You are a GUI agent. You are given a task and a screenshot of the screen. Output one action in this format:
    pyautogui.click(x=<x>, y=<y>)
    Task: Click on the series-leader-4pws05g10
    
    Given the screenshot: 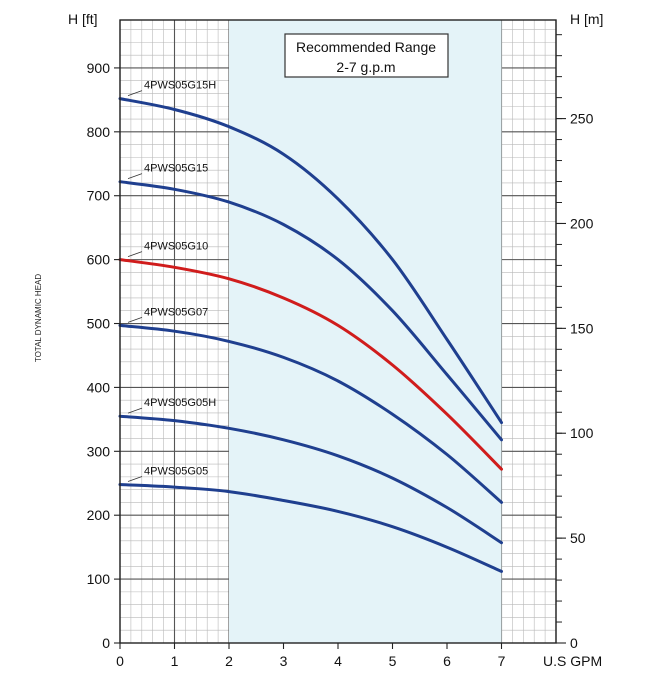 What is the action you would take?
    pyautogui.click(x=135, y=254)
    